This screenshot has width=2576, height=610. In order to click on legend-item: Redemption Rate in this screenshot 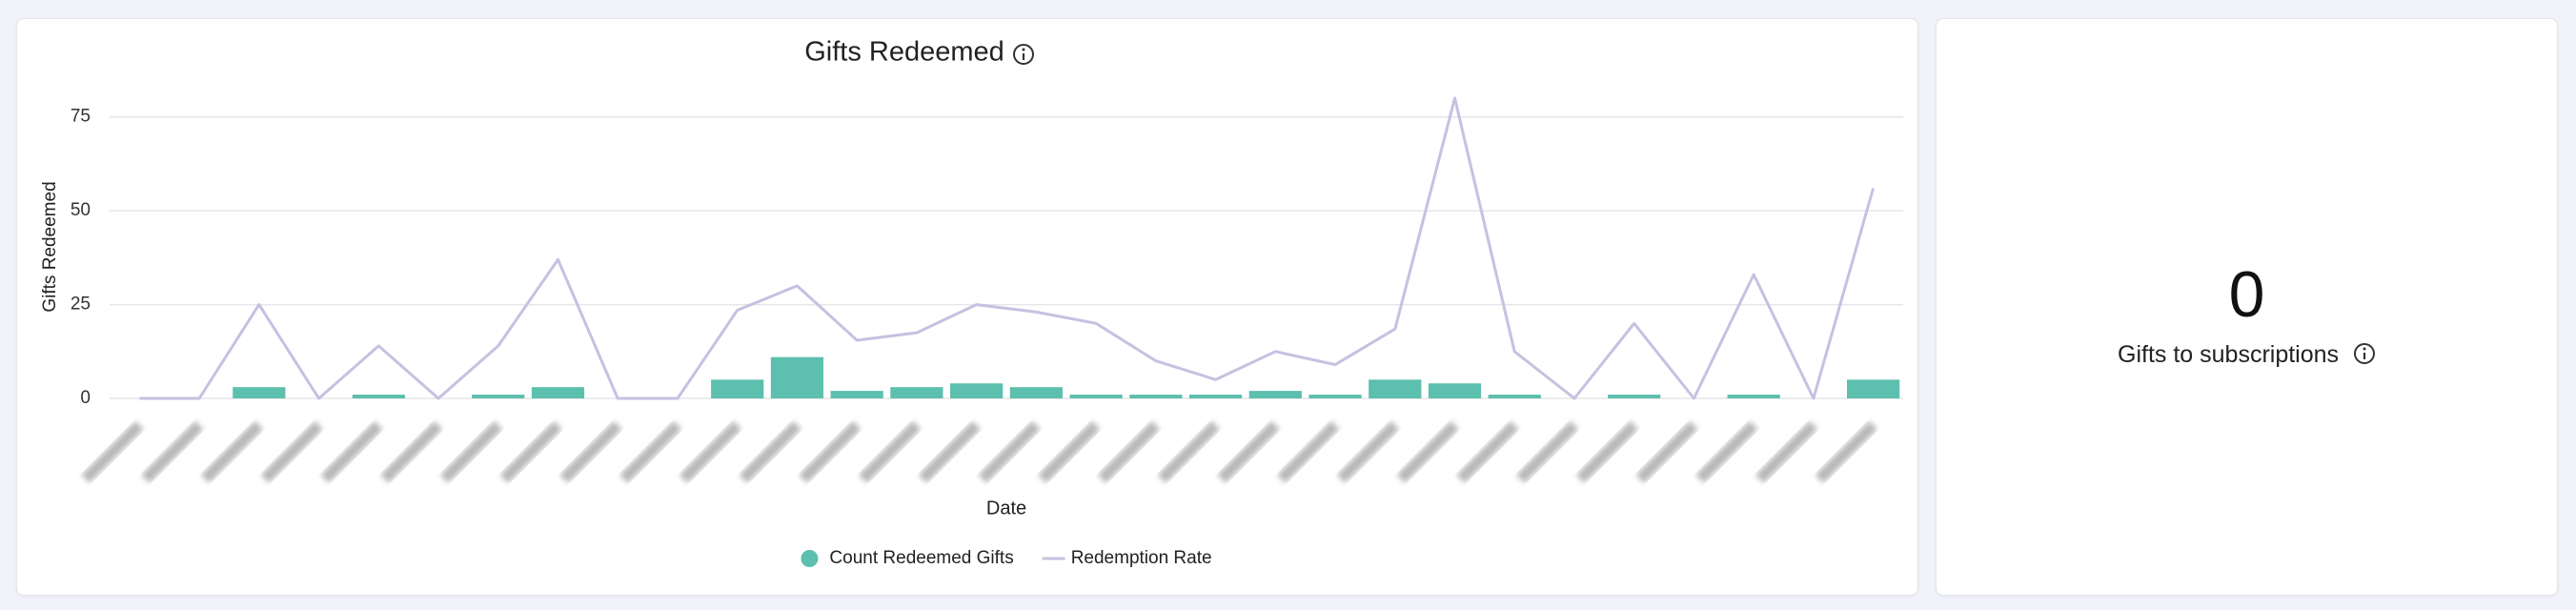, I will do `click(1127, 558)`.